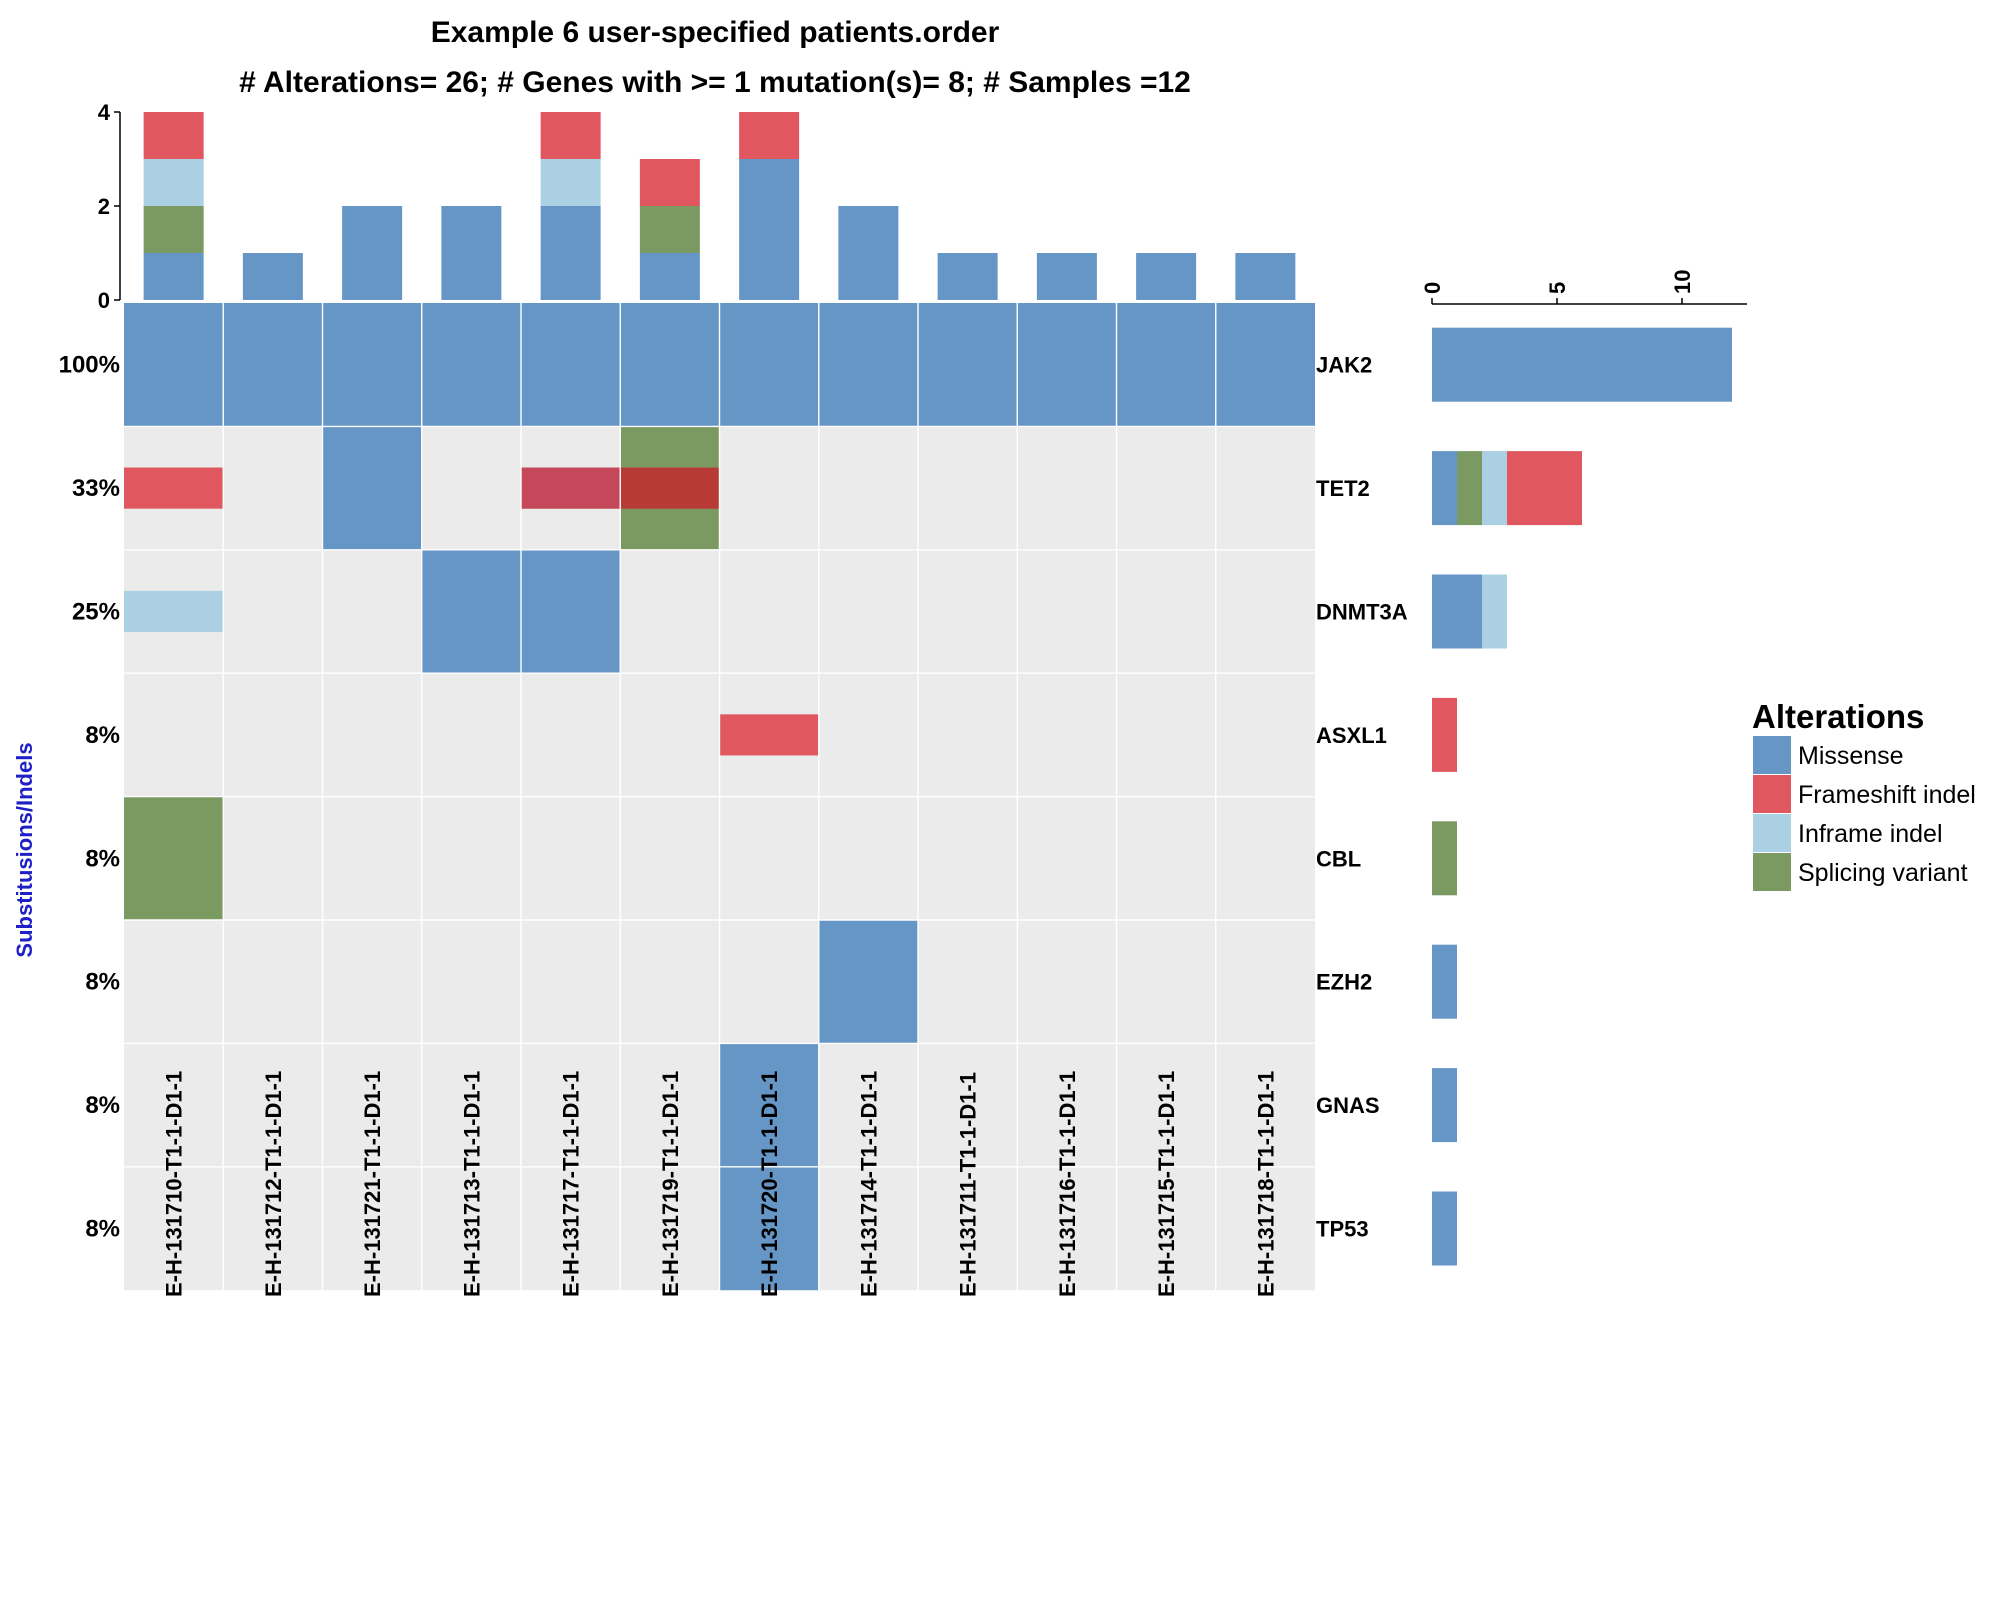 Image resolution: width=2000 pixels, height=1600 pixels. I want to click on gene-labels: JAK2 TET2 DNMT3A ASXL1 CBL EZH2 GNAS TP53, so click(1362, 797).